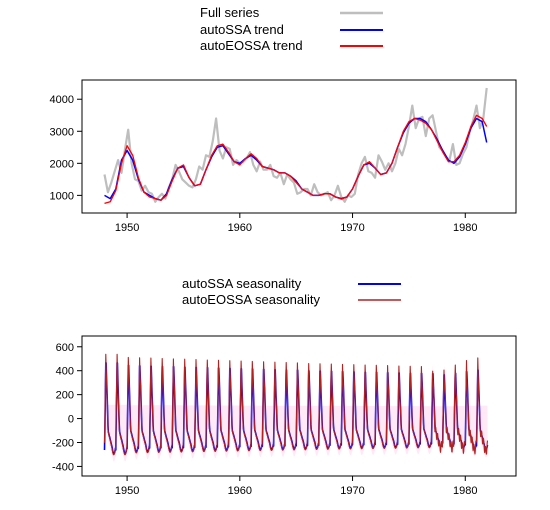  Describe the element at coordinates (296, 486) in the screenshot. I see `seasonality-x-axis: 1950 1960 1970 1980` at that location.